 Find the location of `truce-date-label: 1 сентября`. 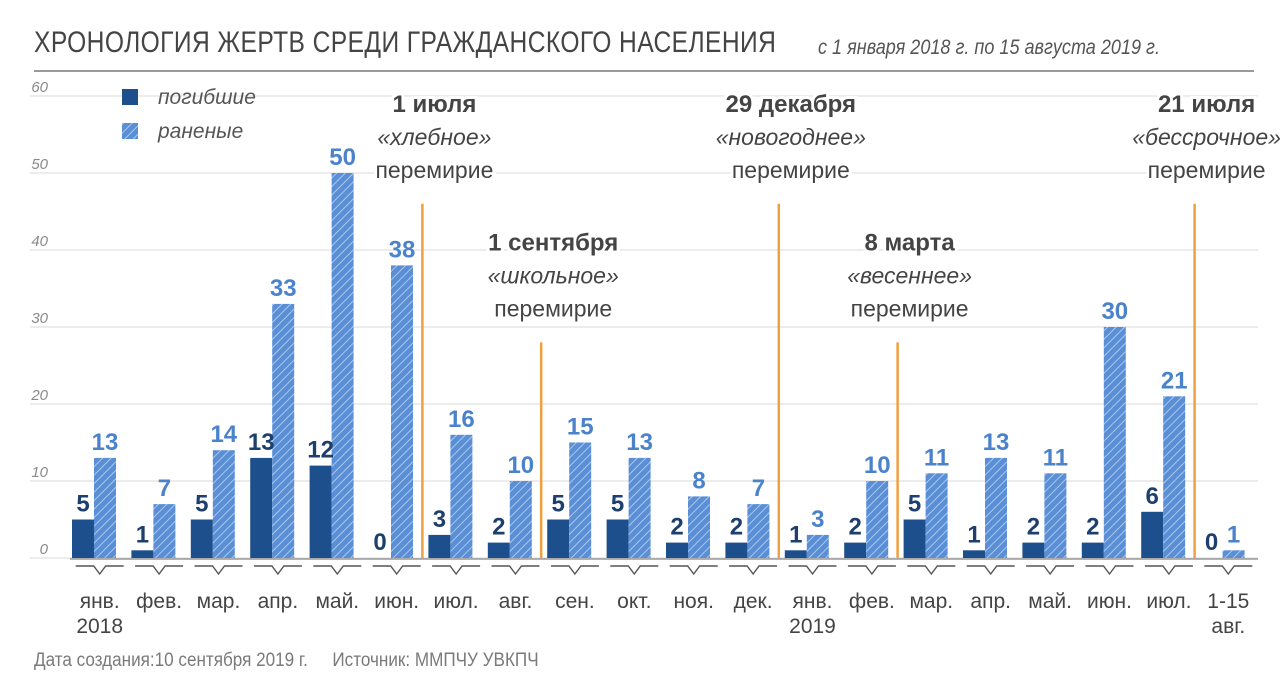

truce-date-label: 1 сентября is located at coordinates (553, 242).